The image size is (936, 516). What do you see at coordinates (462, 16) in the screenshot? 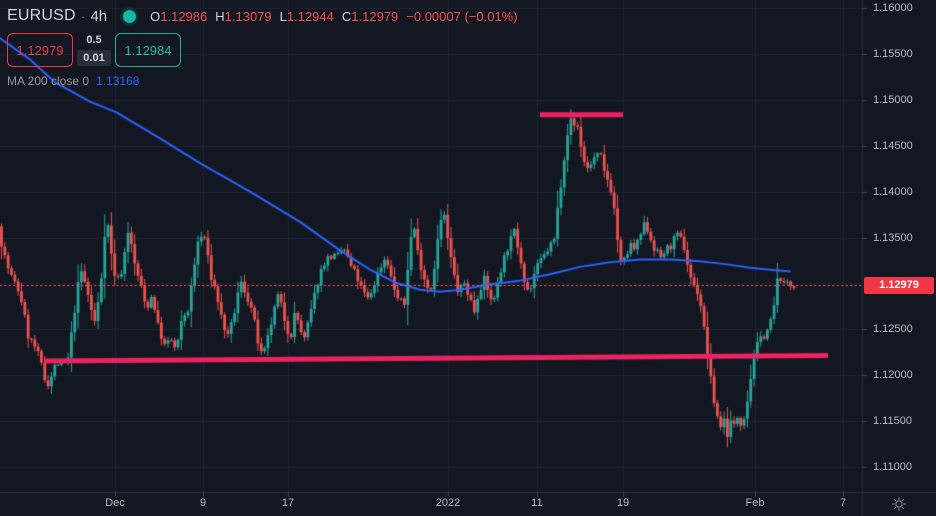
I see `change-value: −0.00007 (−0.01%)` at bounding box center [462, 16].